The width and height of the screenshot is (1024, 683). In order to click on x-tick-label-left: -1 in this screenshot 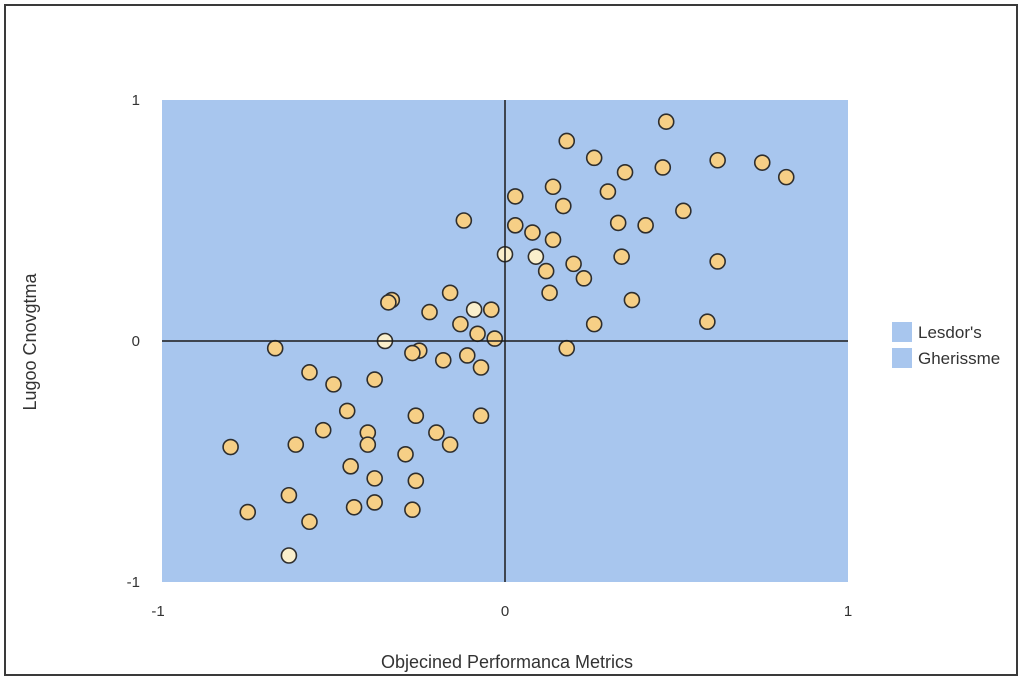, I will do `click(157, 611)`.